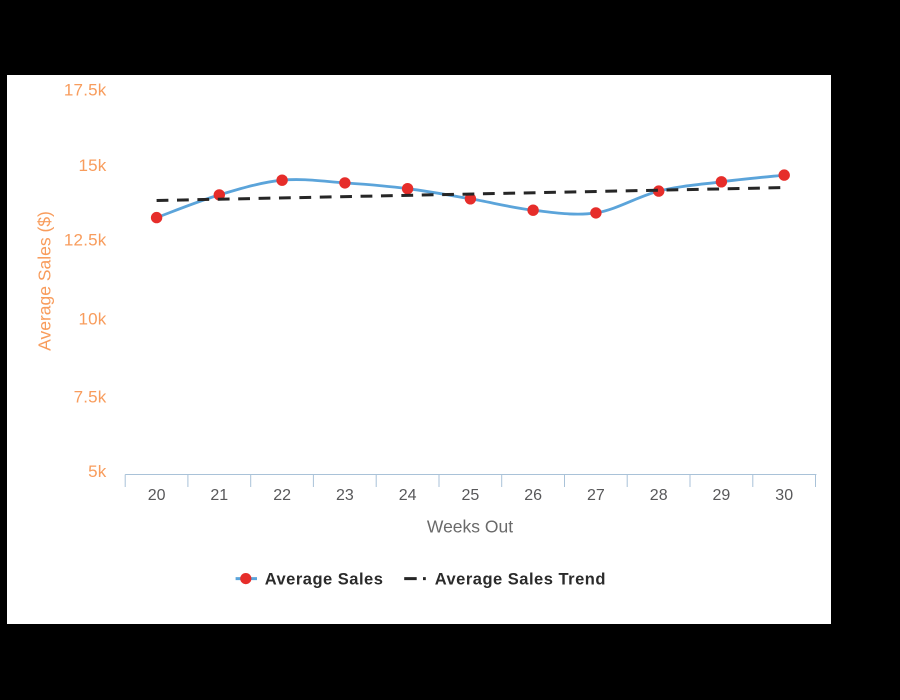 The width and height of the screenshot is (900, 700). Describe the element at coordinates (324, 580) in the screenshot. I see `svg-text: Average Sales` at that location.